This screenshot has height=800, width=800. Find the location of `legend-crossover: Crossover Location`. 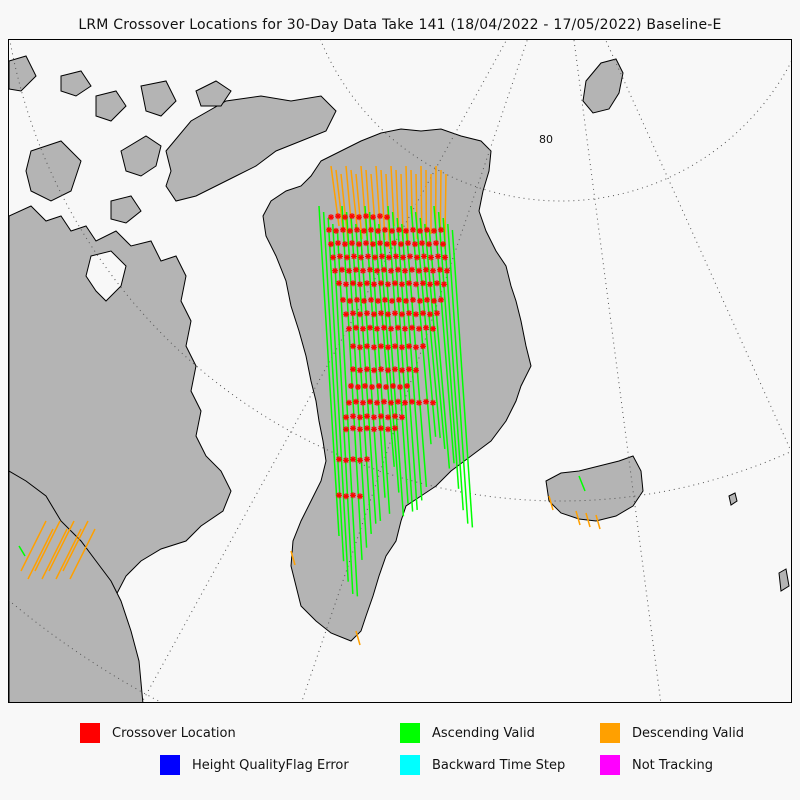

legend-crossover: Crossover Location is located at coordinates (158, 733).